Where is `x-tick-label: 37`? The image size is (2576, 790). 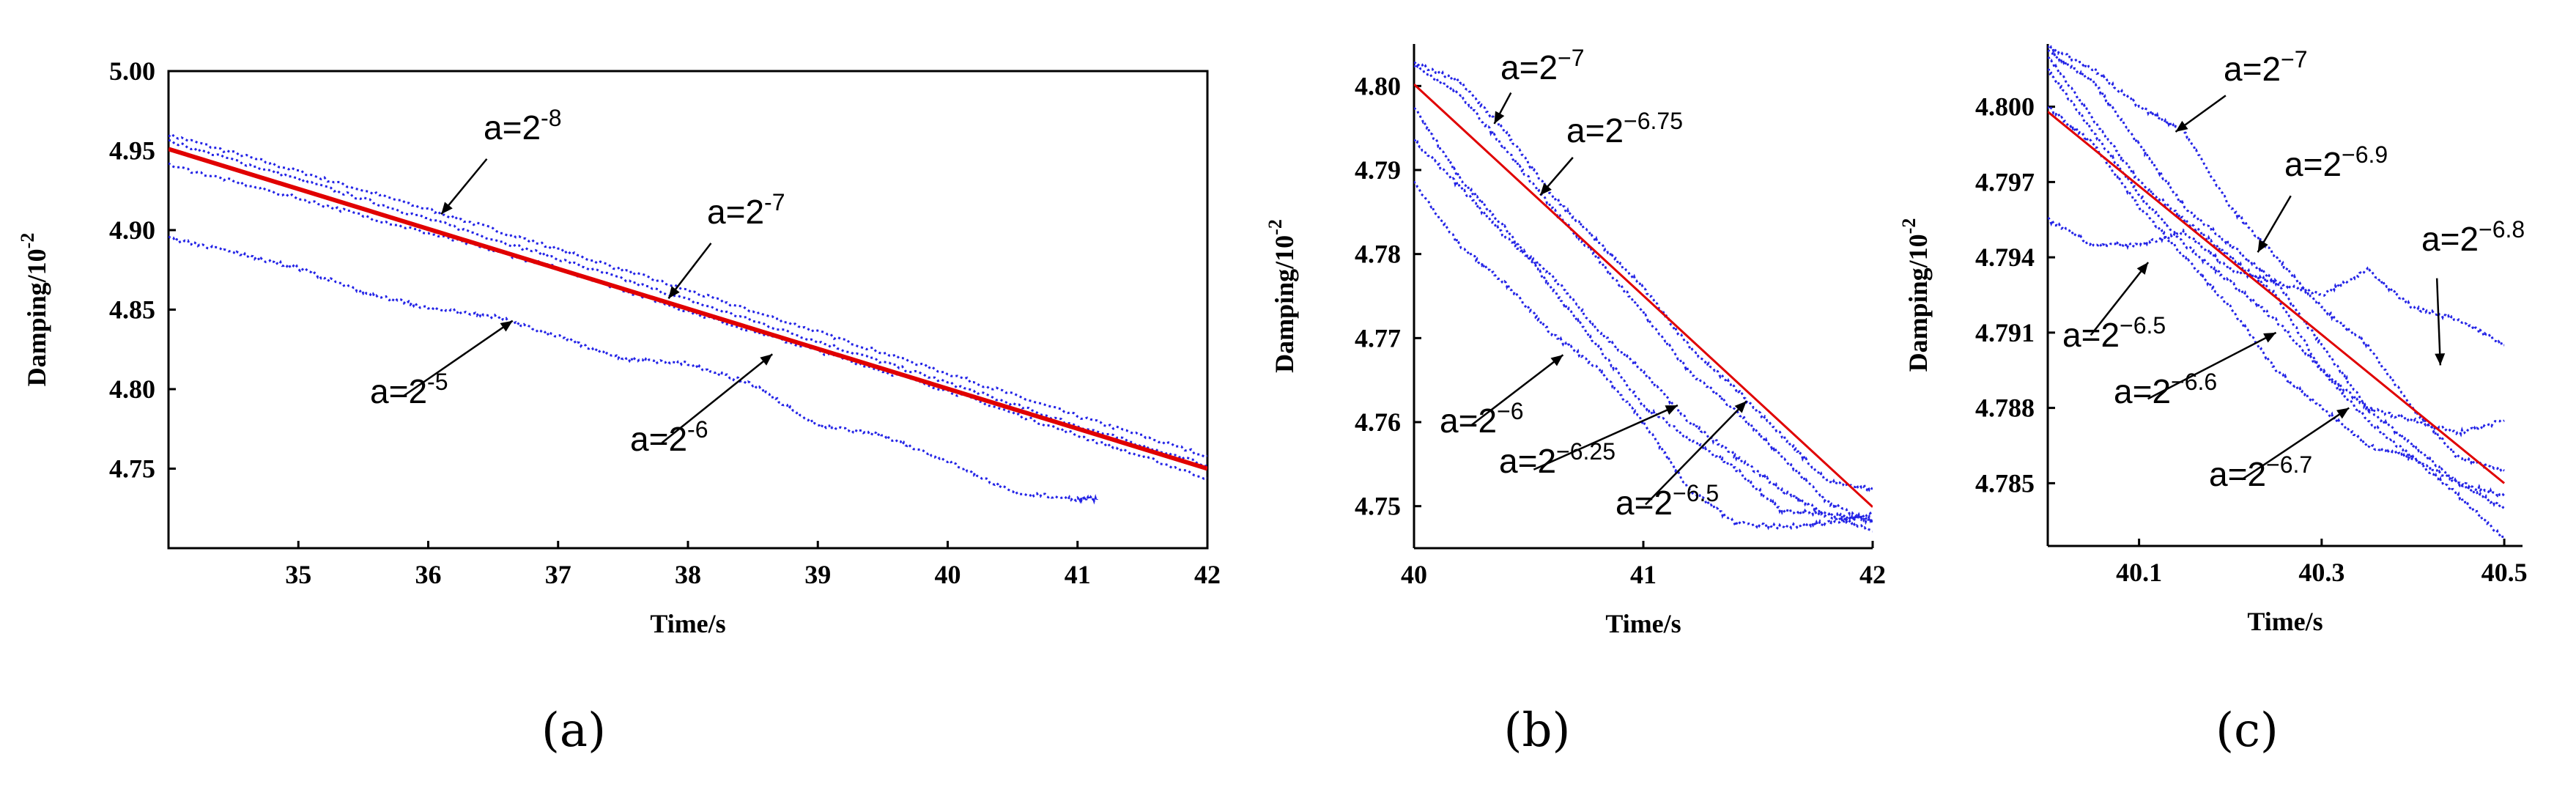
x-tick-label: 37 is located at coordinates (558, 574).